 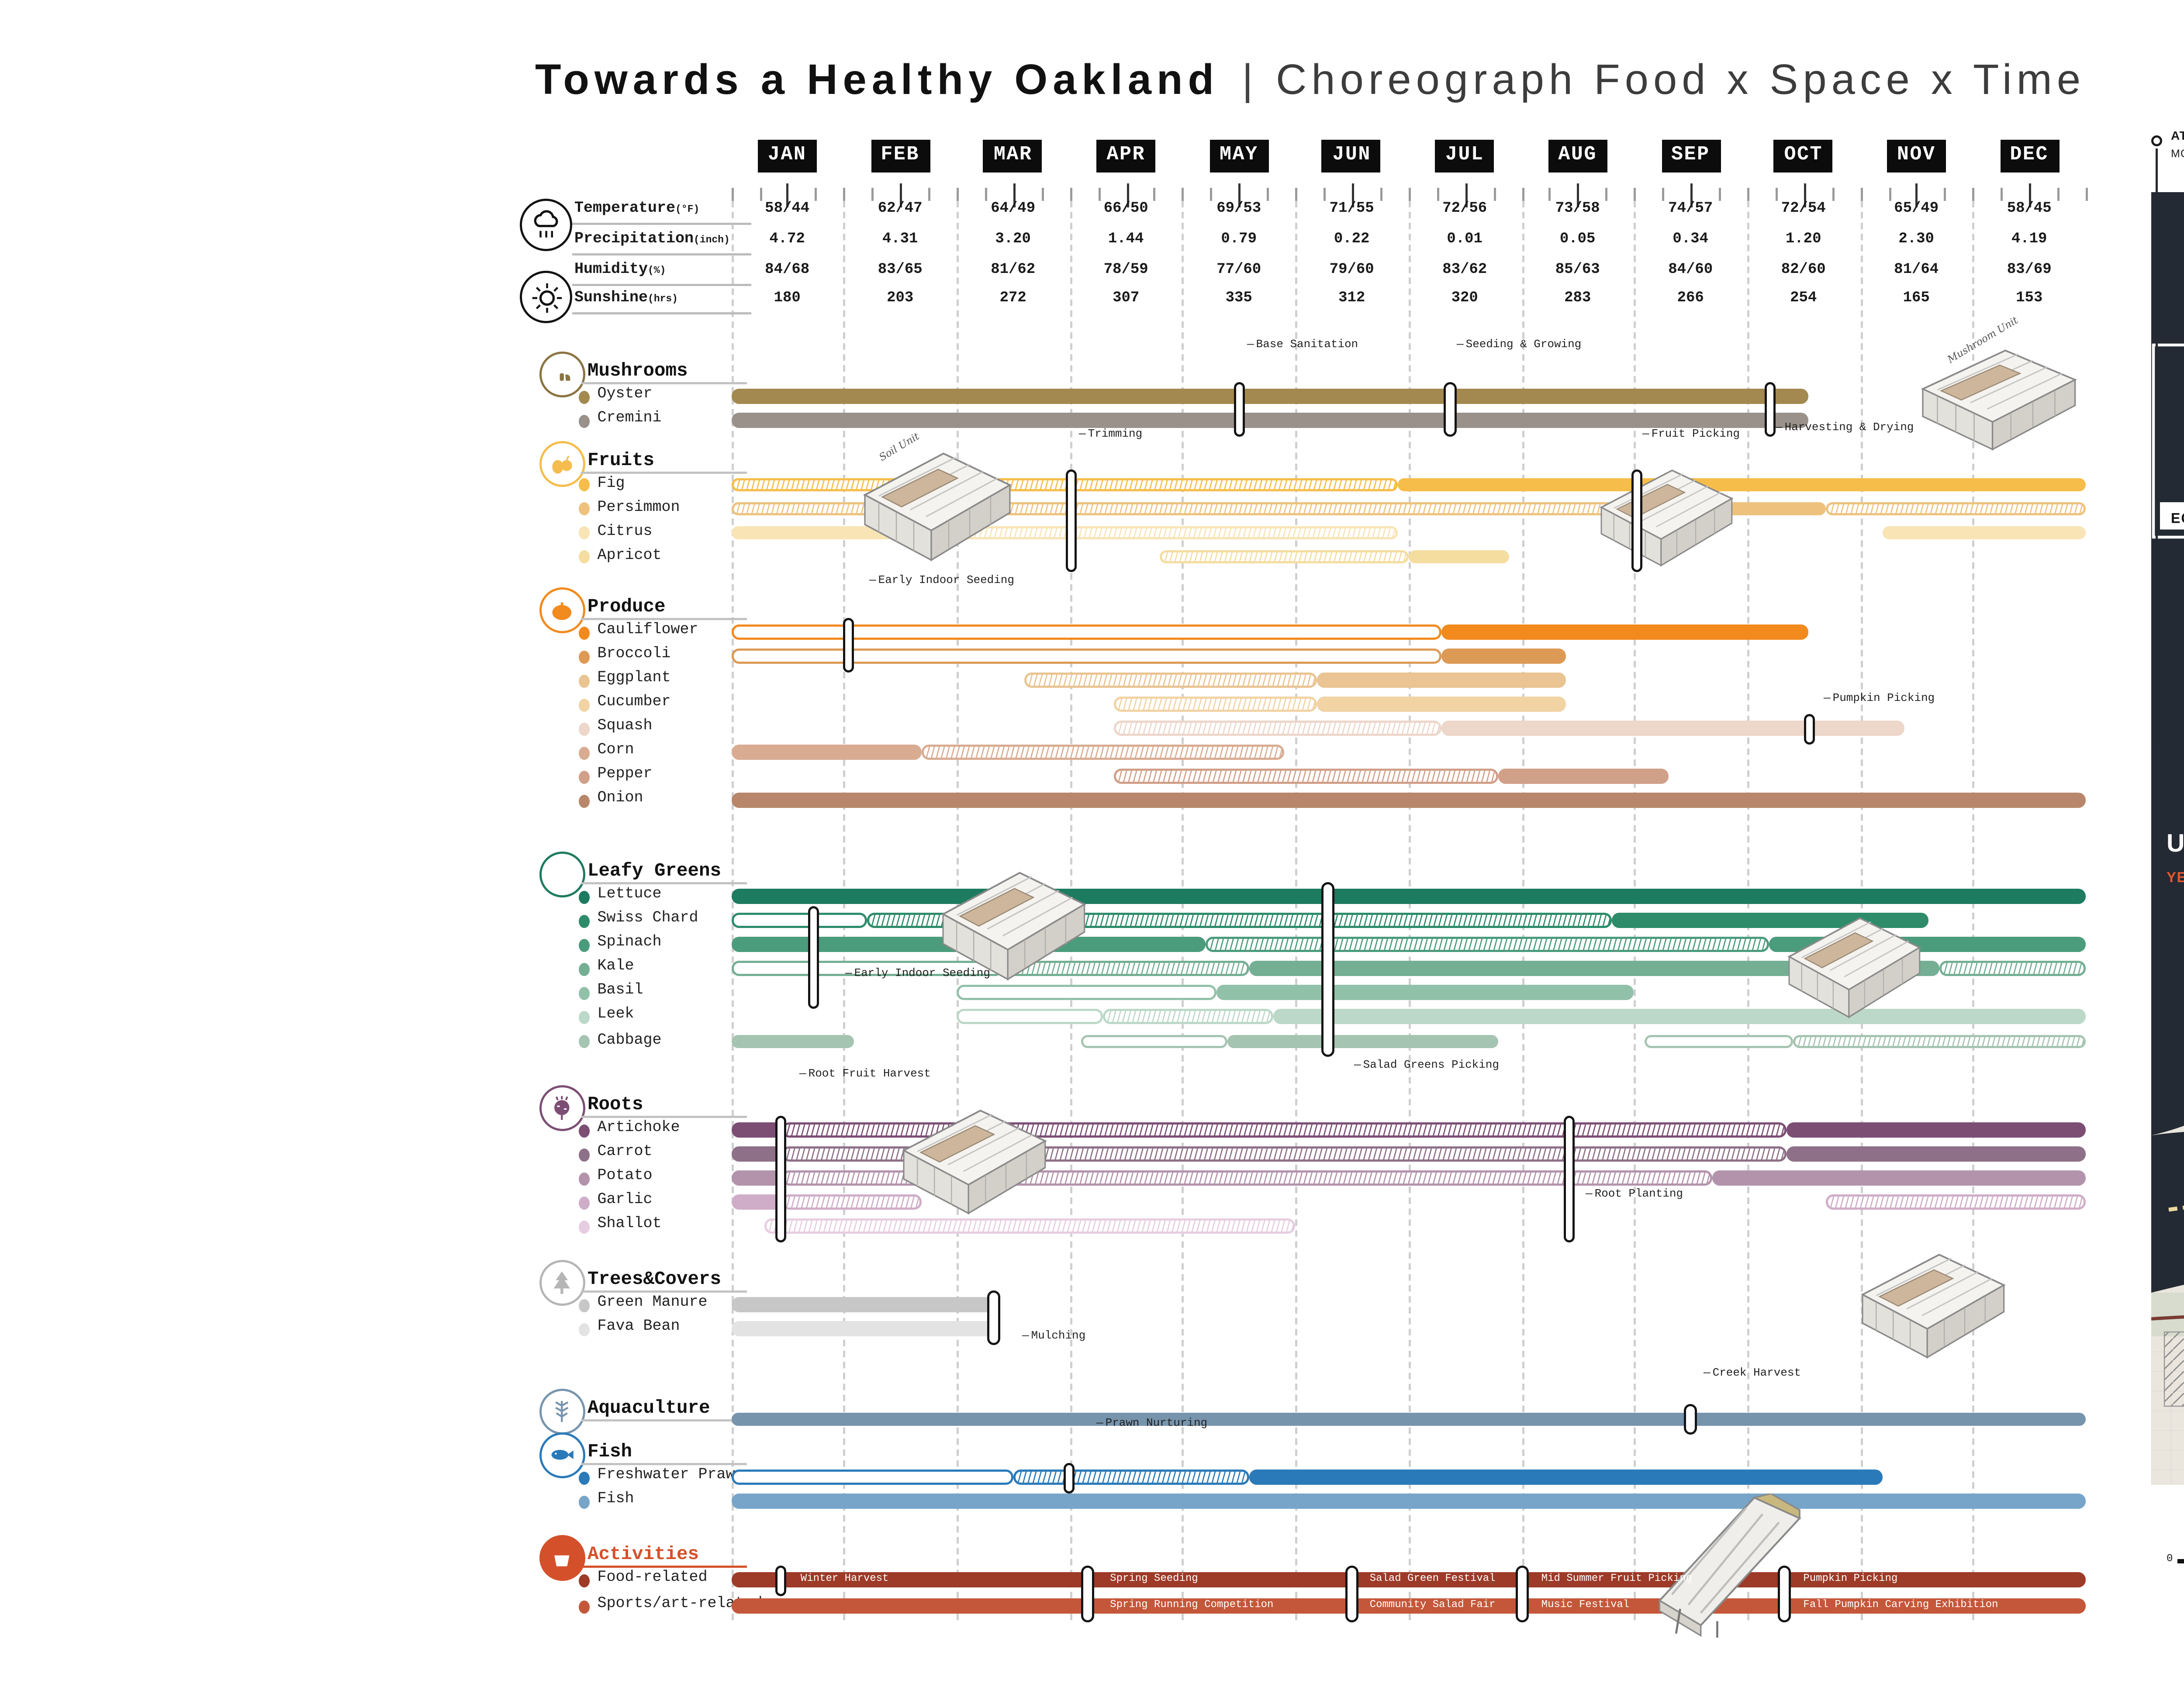 I want to click on bar-cucumber-hatch, so click(x=1216, y=704).